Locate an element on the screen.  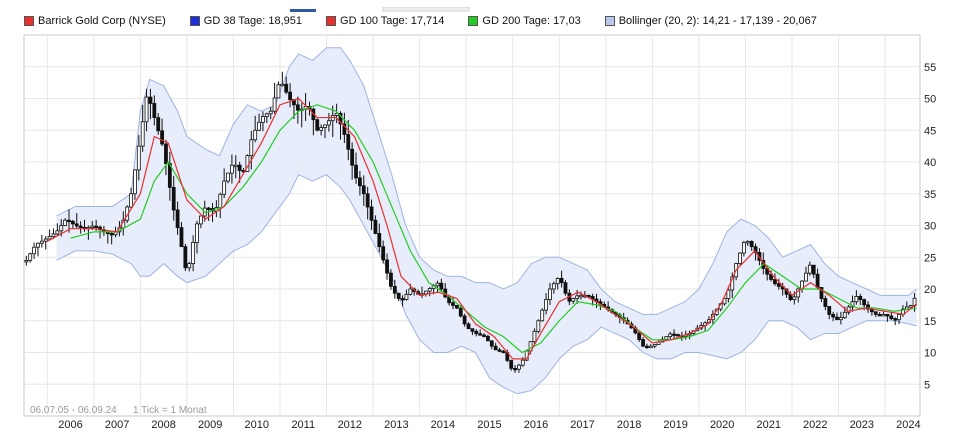
y-tick-label: 15 is located at coordinates (930, 322).